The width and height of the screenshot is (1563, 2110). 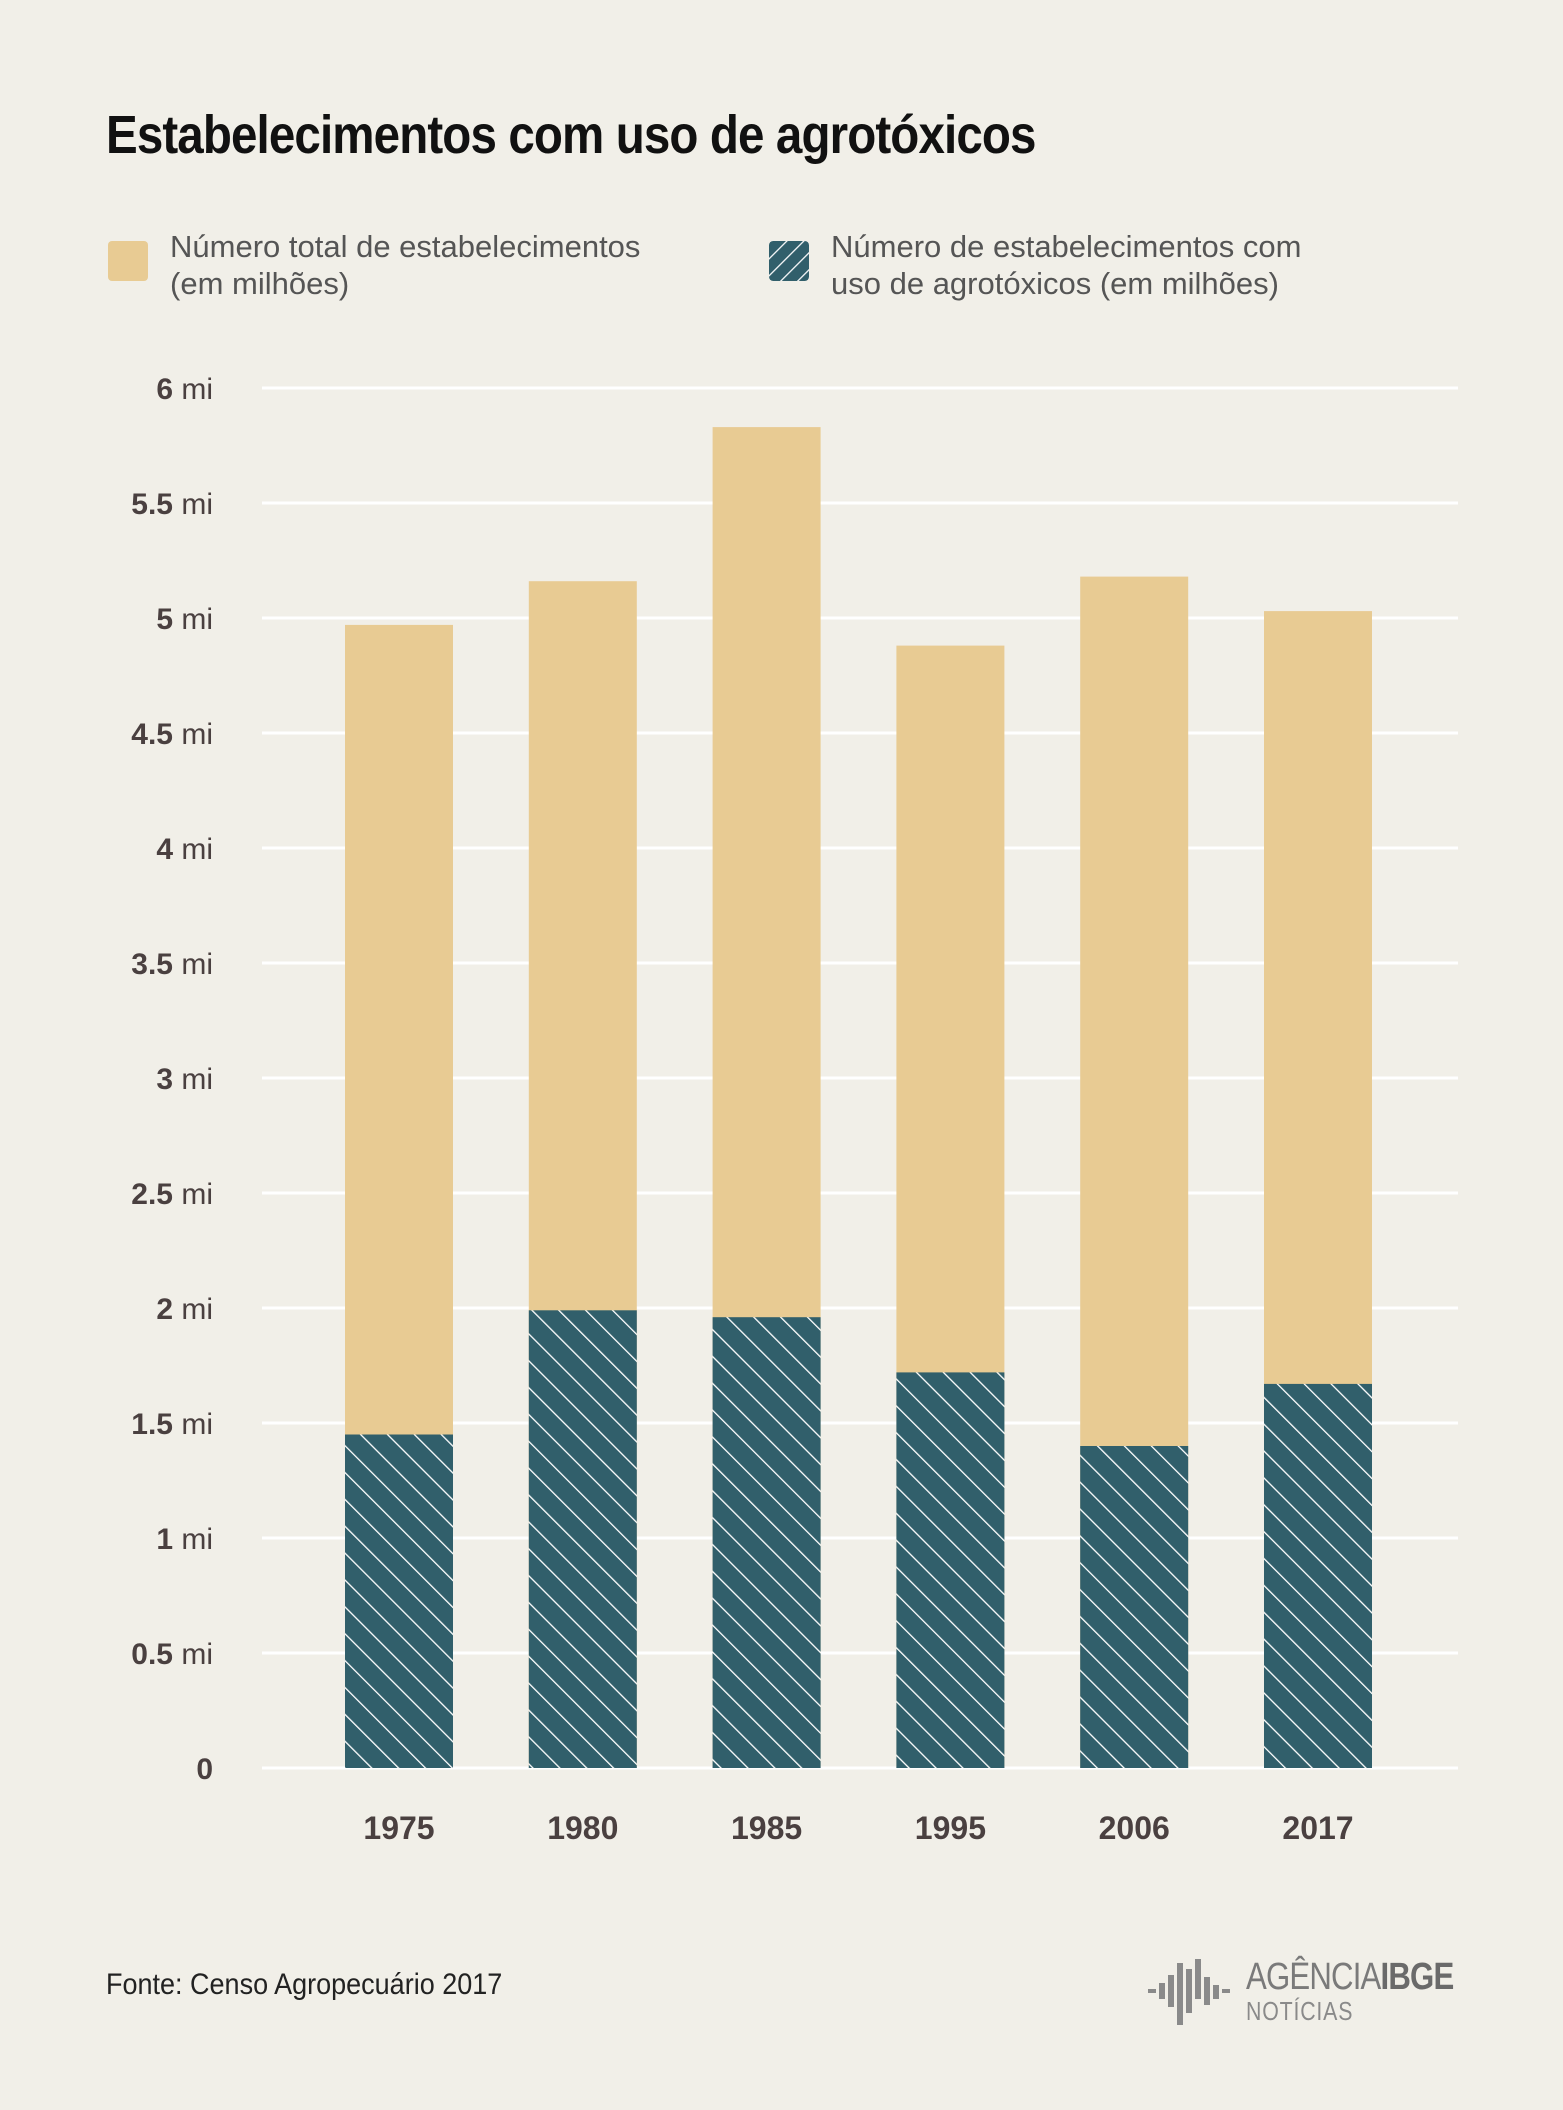 What do you see at coordinates (184, 1079) in the screenshot?
I see `y-tick-label: 3 mi` at bounding box center [184, 1079].